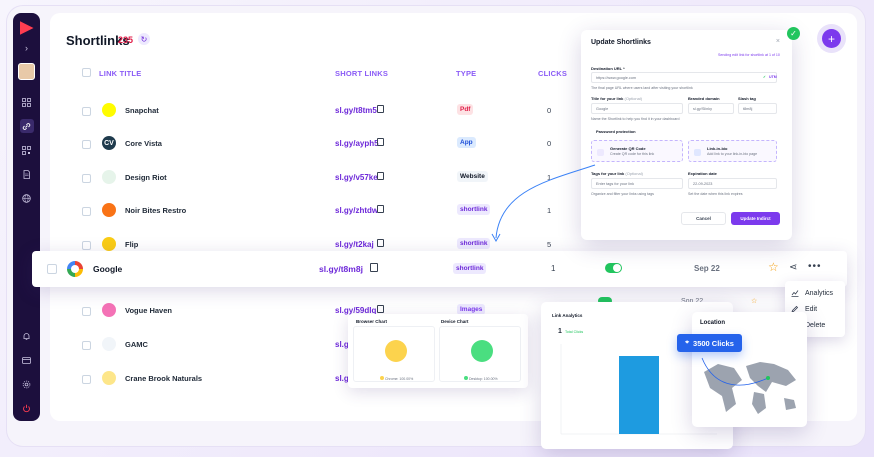  Describe the element at coordinates (697, 152) in the screenshot. I see `bio-icon` at that location.